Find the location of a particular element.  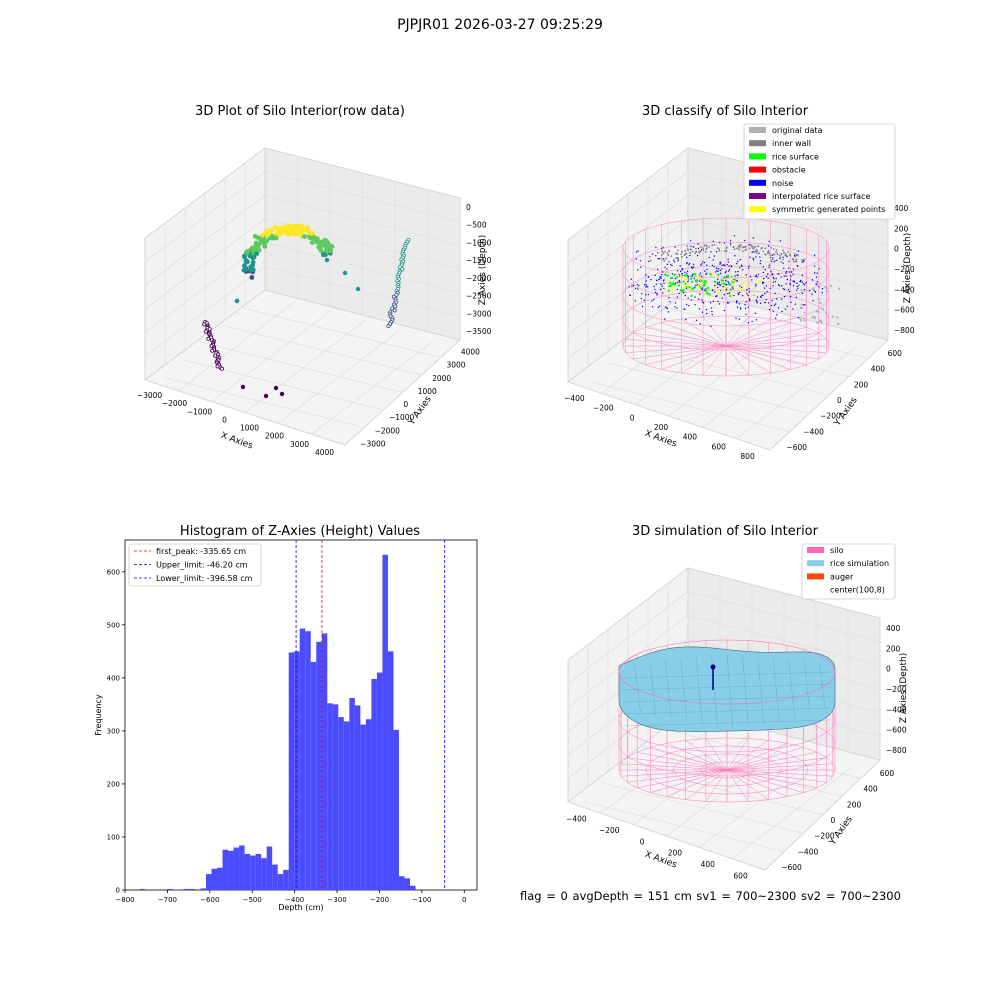

panel3-xtick: −200 is located at coordinates (379, 900).